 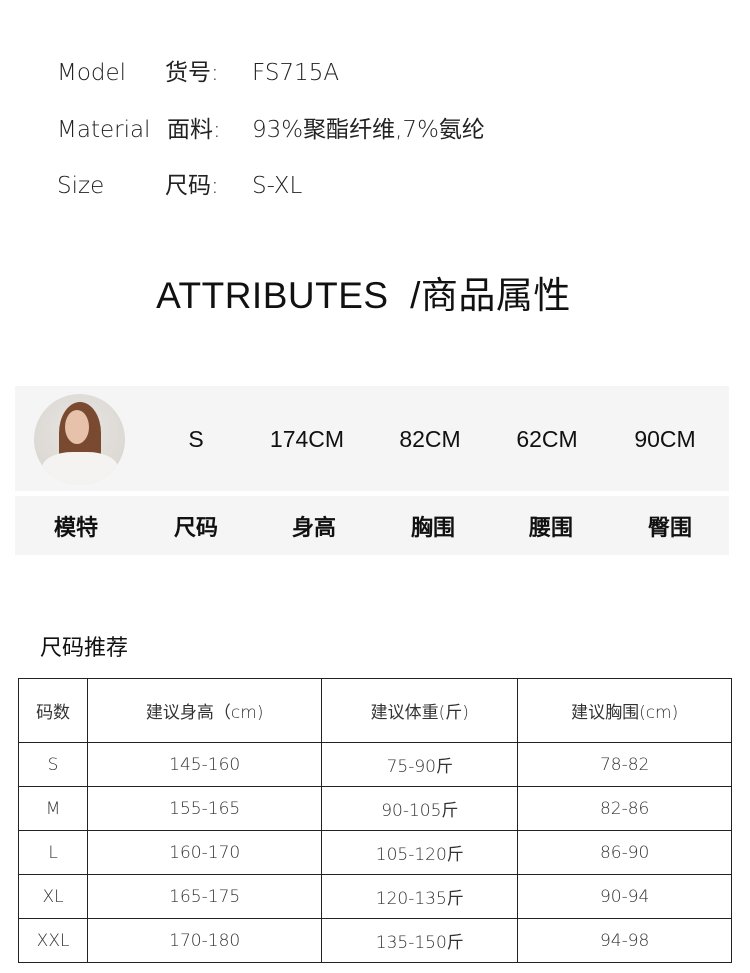 I want to click on label-waist: 腰围, so click(x=551, y=528).